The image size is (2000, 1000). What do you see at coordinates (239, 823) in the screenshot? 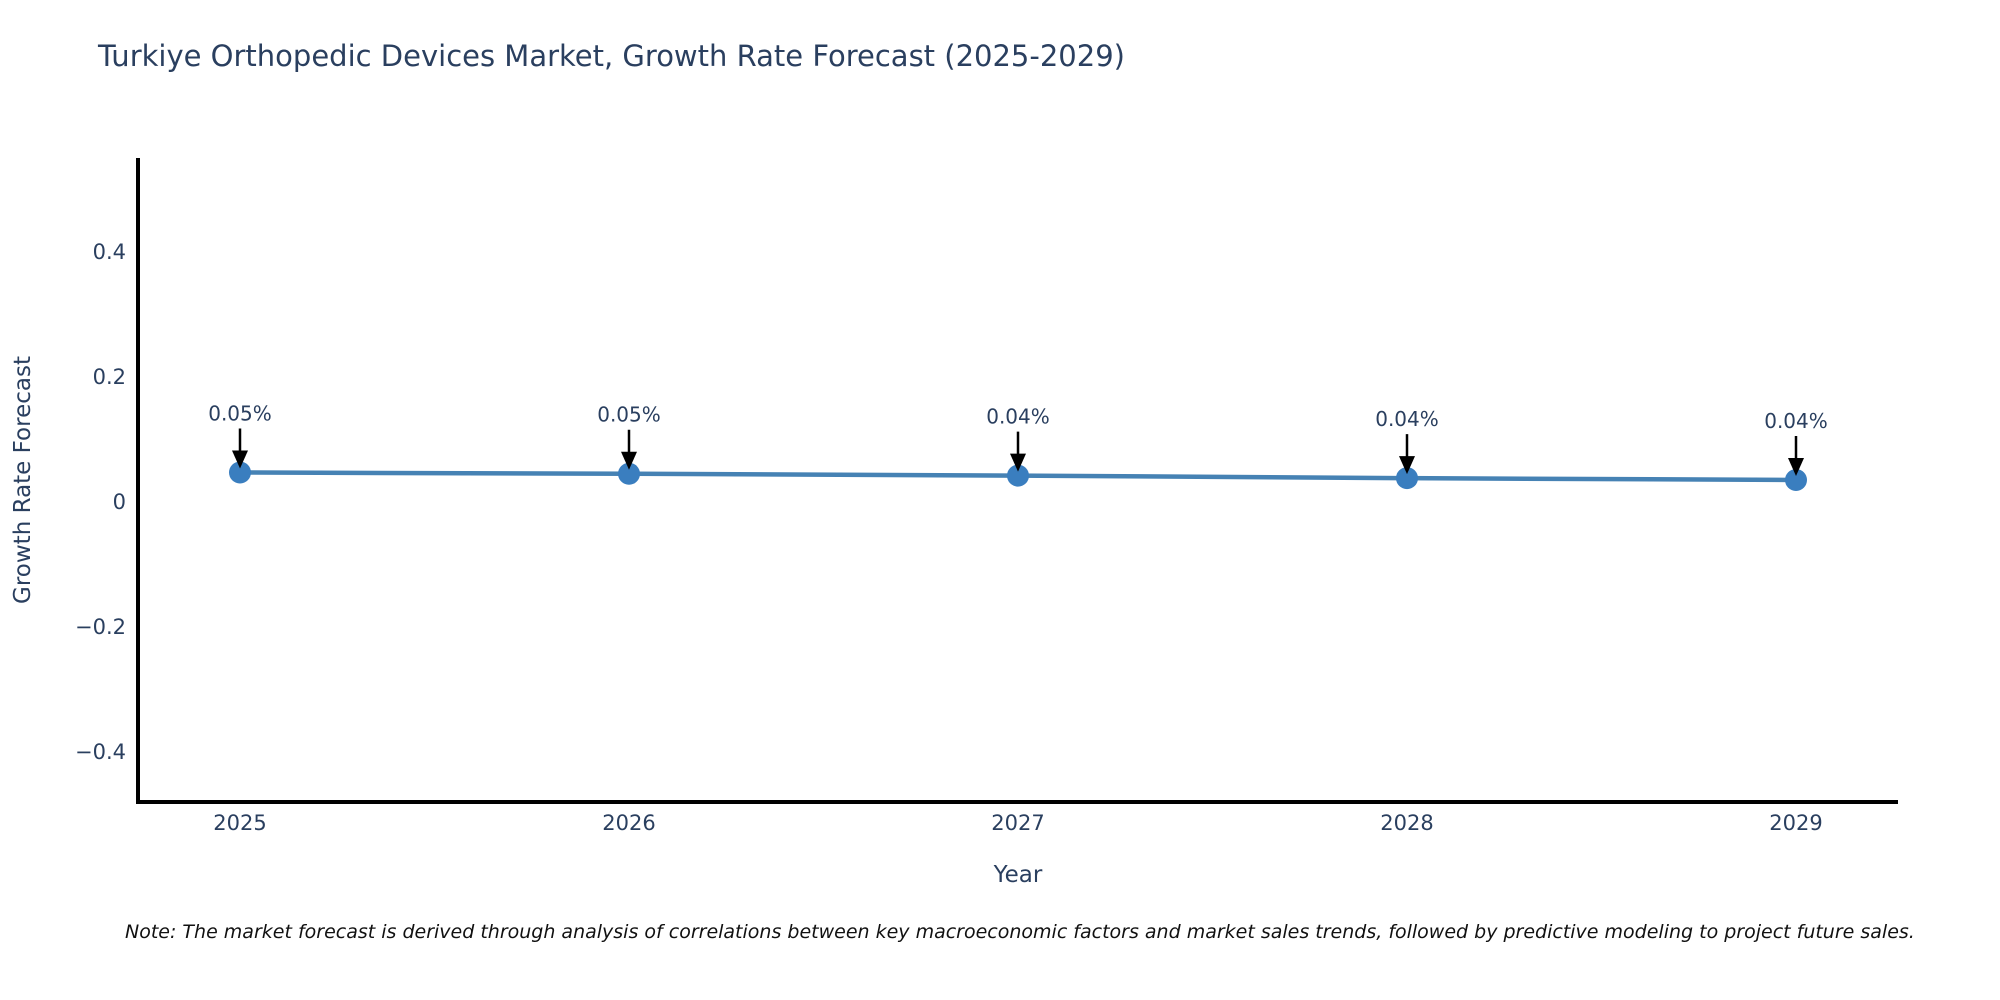
I see `x-tick-label: 2025` at bounding box center [239, 823].